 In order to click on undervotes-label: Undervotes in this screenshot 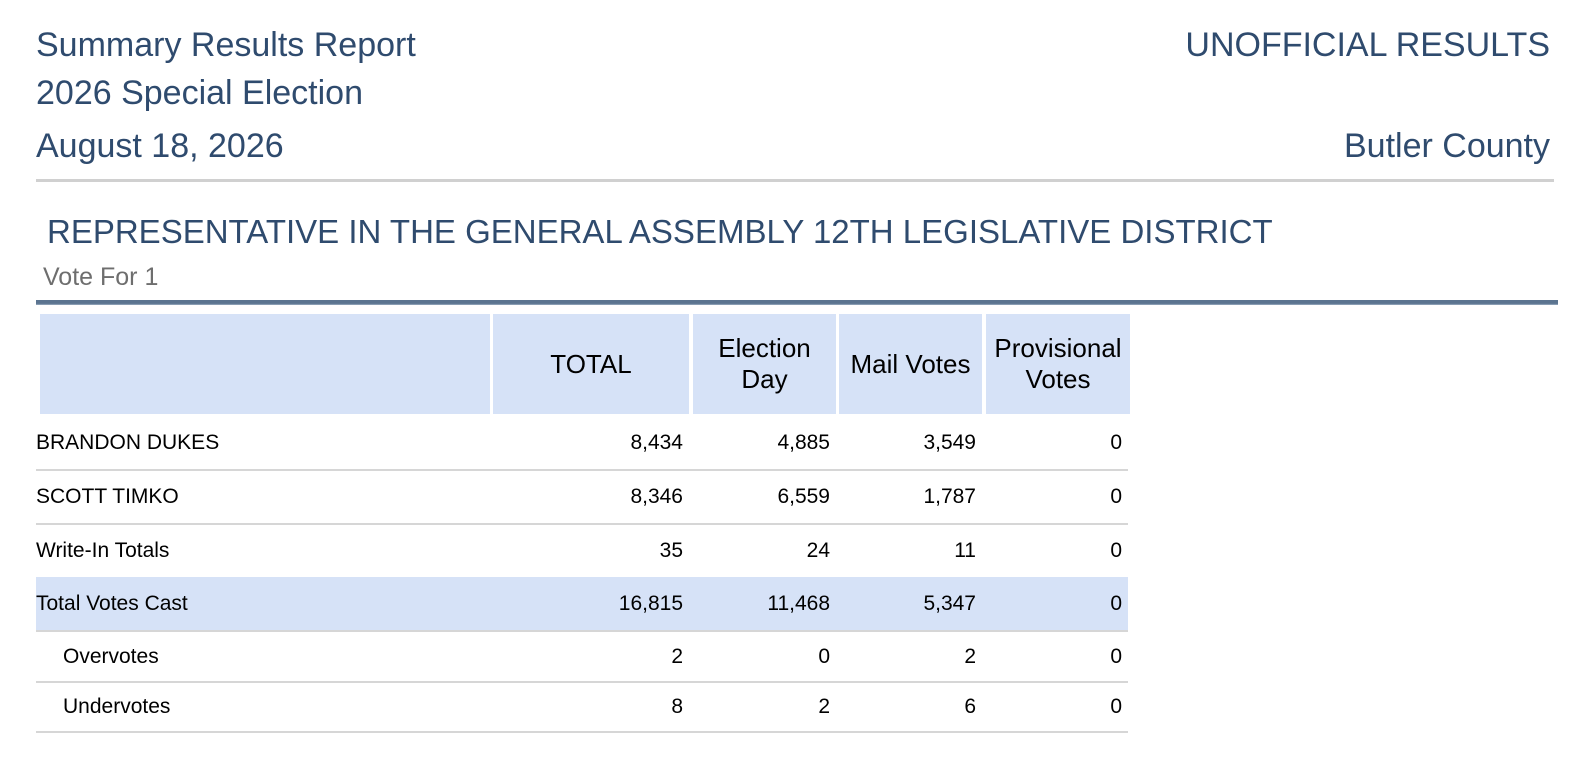, I will do `click(117, 706)`.